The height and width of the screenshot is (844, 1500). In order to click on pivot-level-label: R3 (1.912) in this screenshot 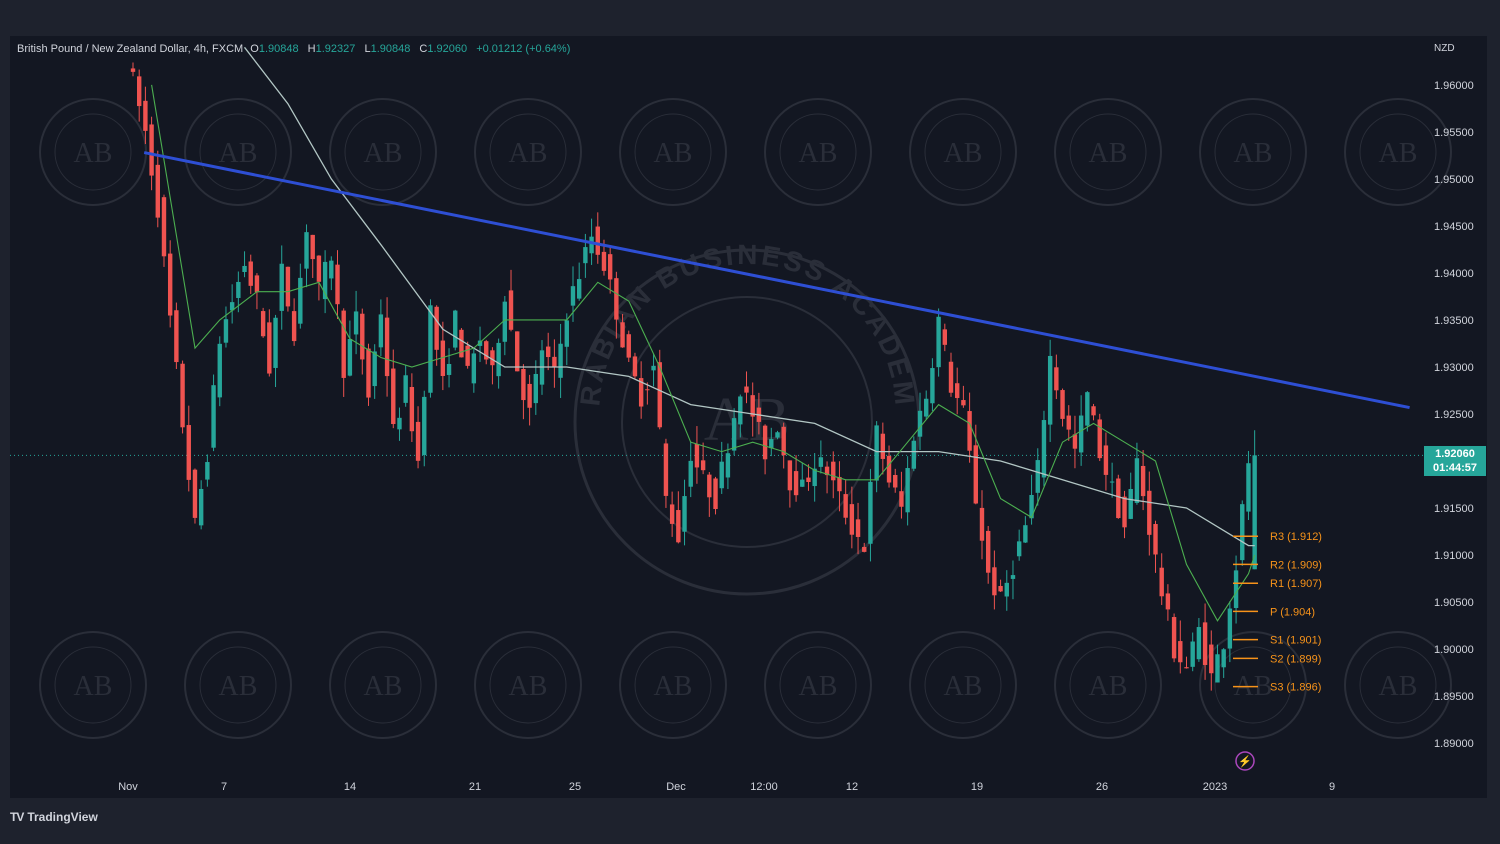, I will do `click(1296, 537)`.